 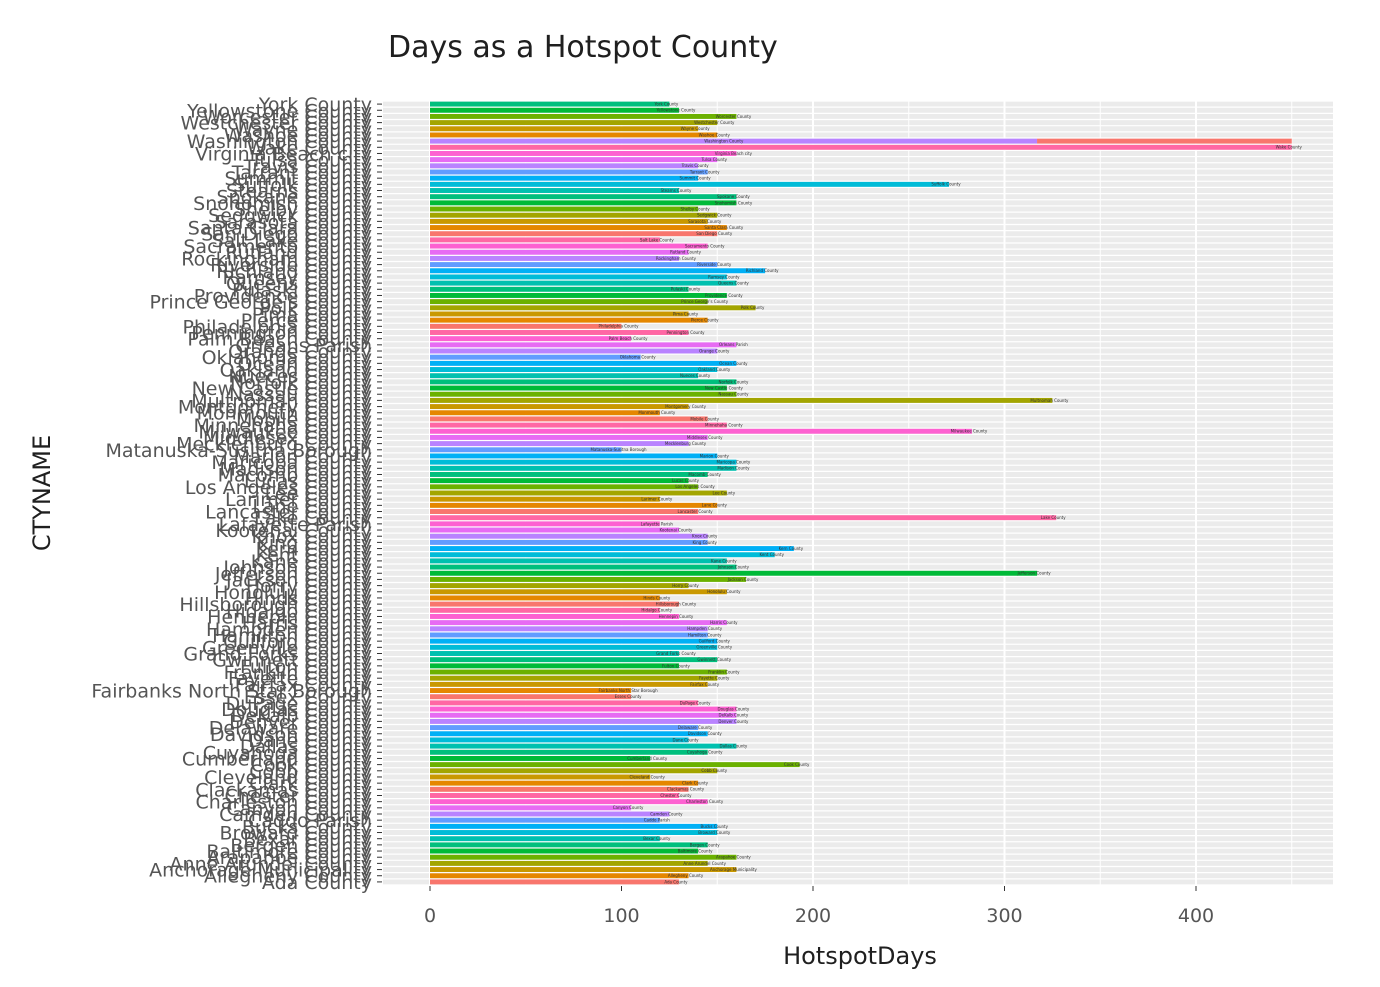 What do you see at coordinates (733, 381) in the screenshot?
I see `bar-label: Norfolk County` at bounding box center [733, 381].